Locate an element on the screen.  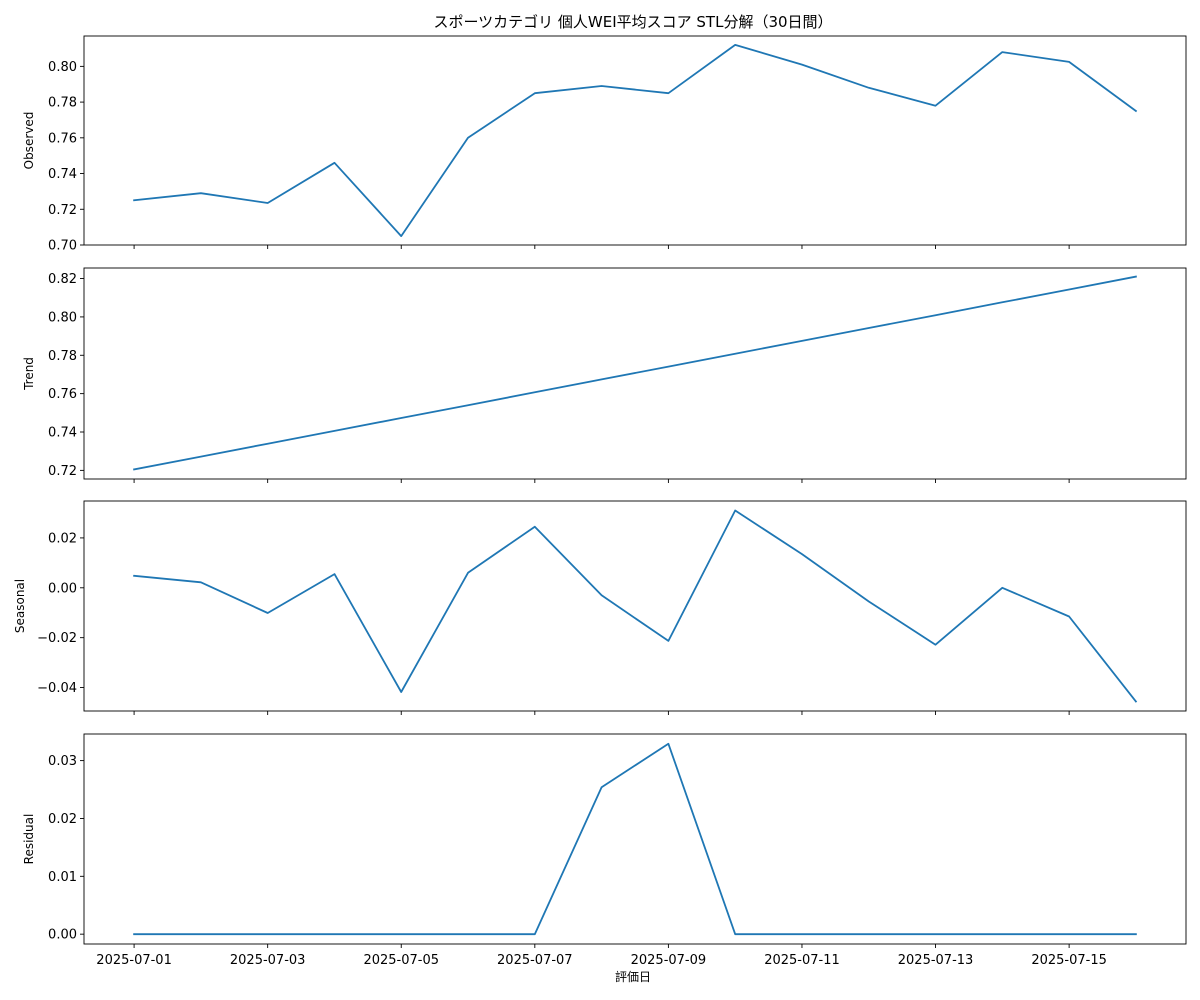
y-tick-label: 0.70 is located at coordinates (62, 246).